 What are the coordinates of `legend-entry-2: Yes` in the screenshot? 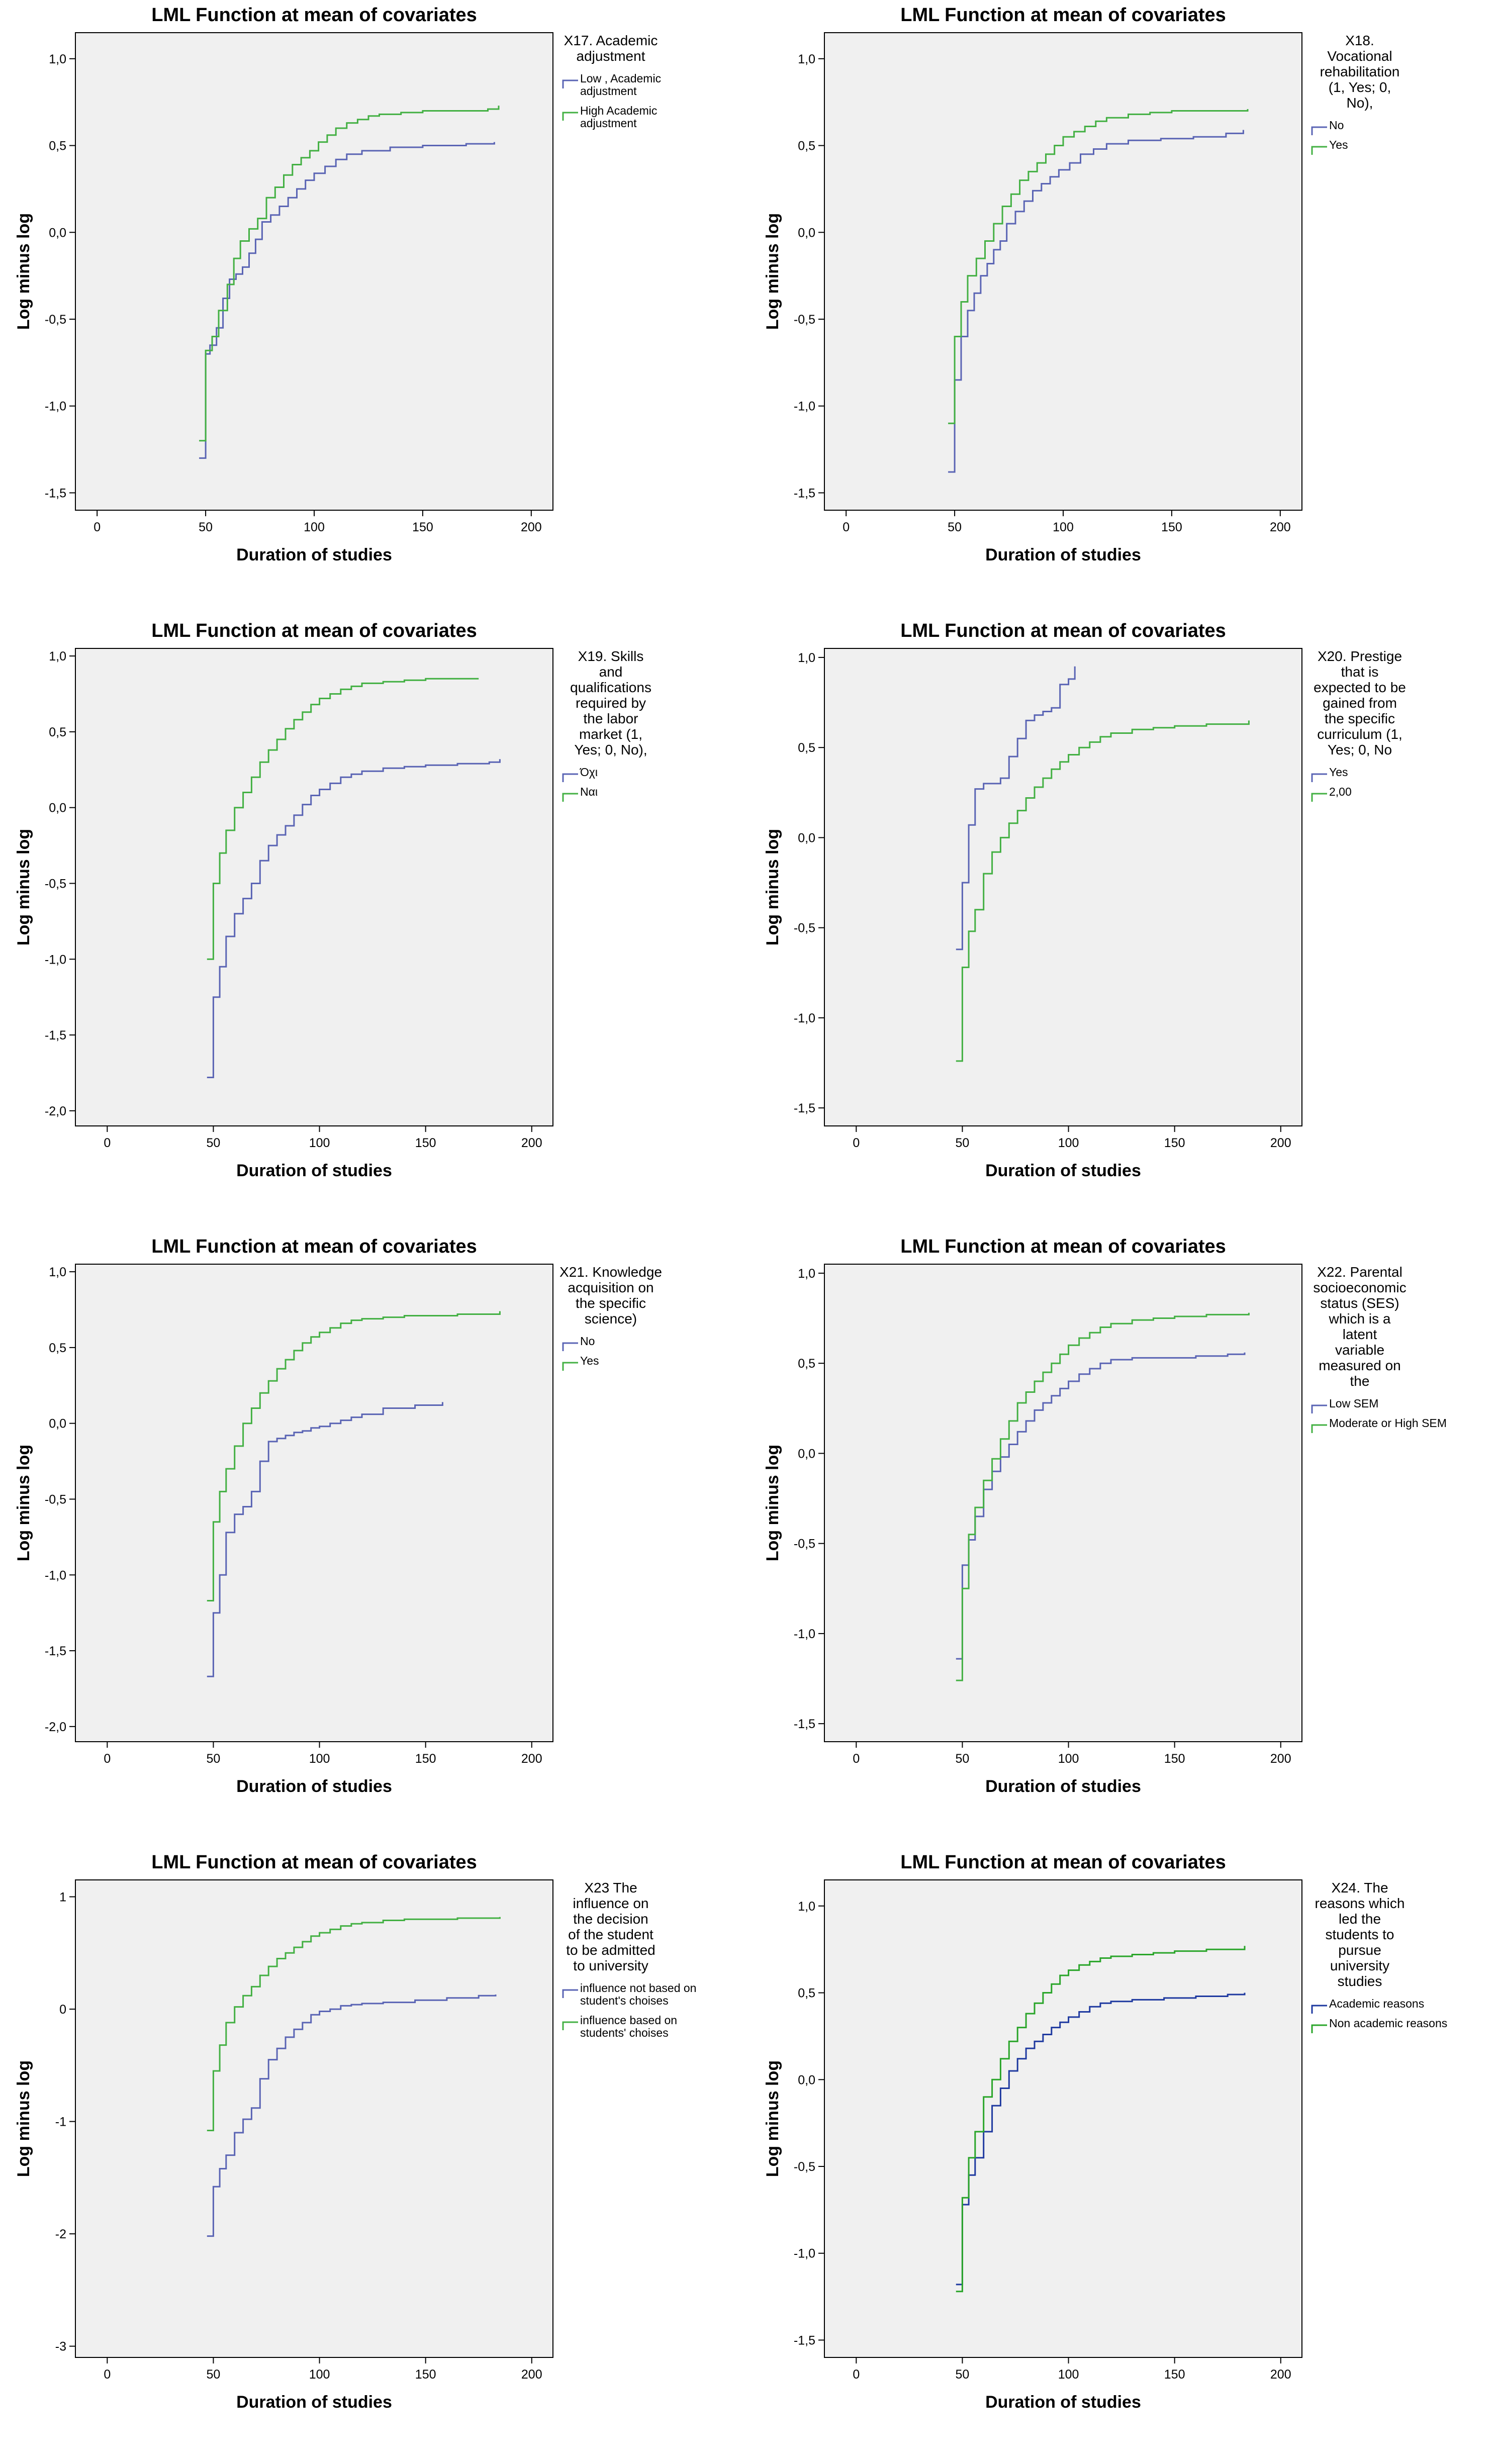 It's located at (1338, 144).